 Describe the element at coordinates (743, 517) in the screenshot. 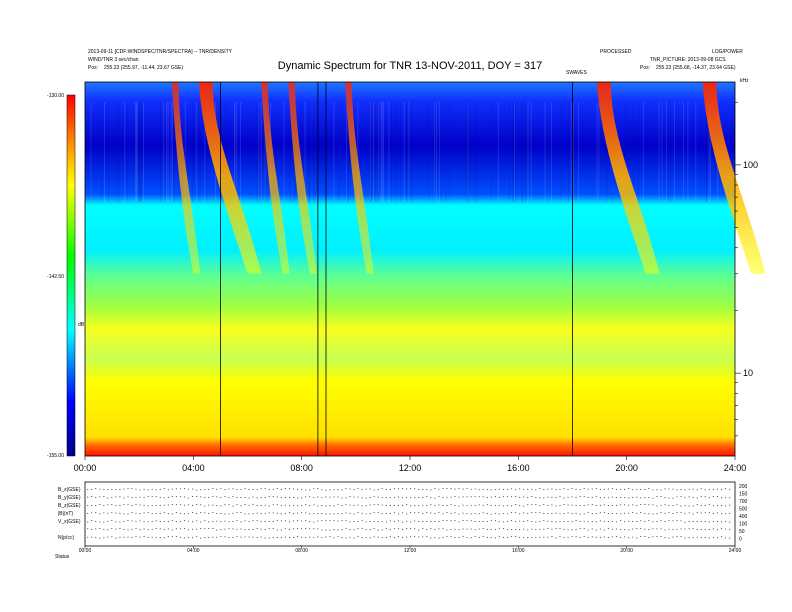

I see `panel-right-value: 400` at that location.